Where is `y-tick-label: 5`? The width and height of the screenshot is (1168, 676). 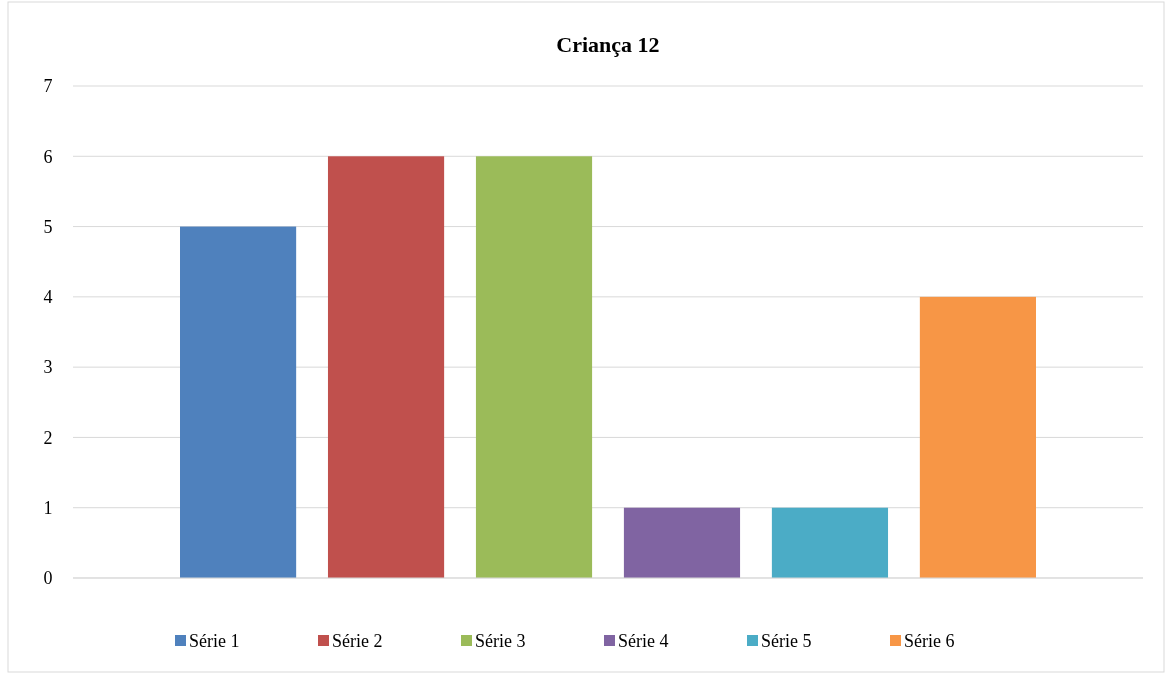
y-tick-label: 5 is located at coordinates (48, 226).